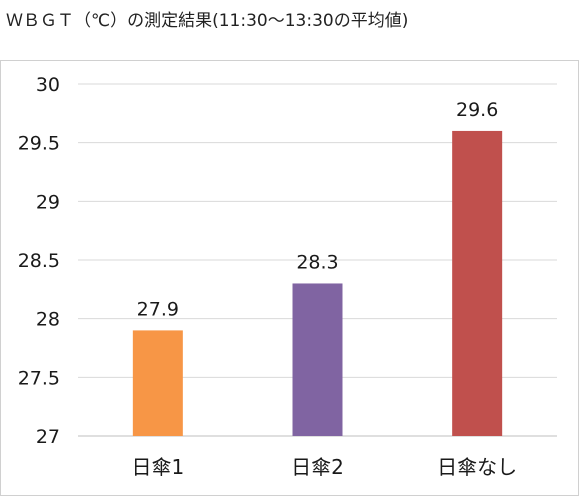  I want to click on data-label: 29.6, so click(477, 110).